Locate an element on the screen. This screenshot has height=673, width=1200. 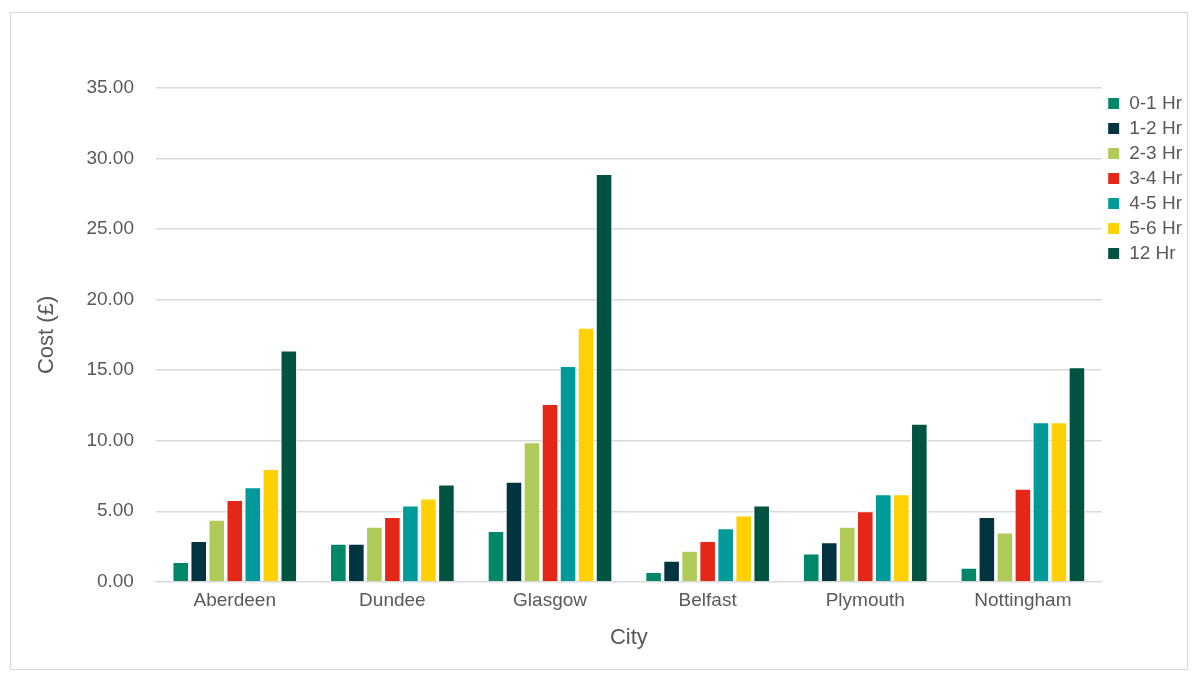
legend-label: 4-5 Hr is located at coordinates (1156, 202).